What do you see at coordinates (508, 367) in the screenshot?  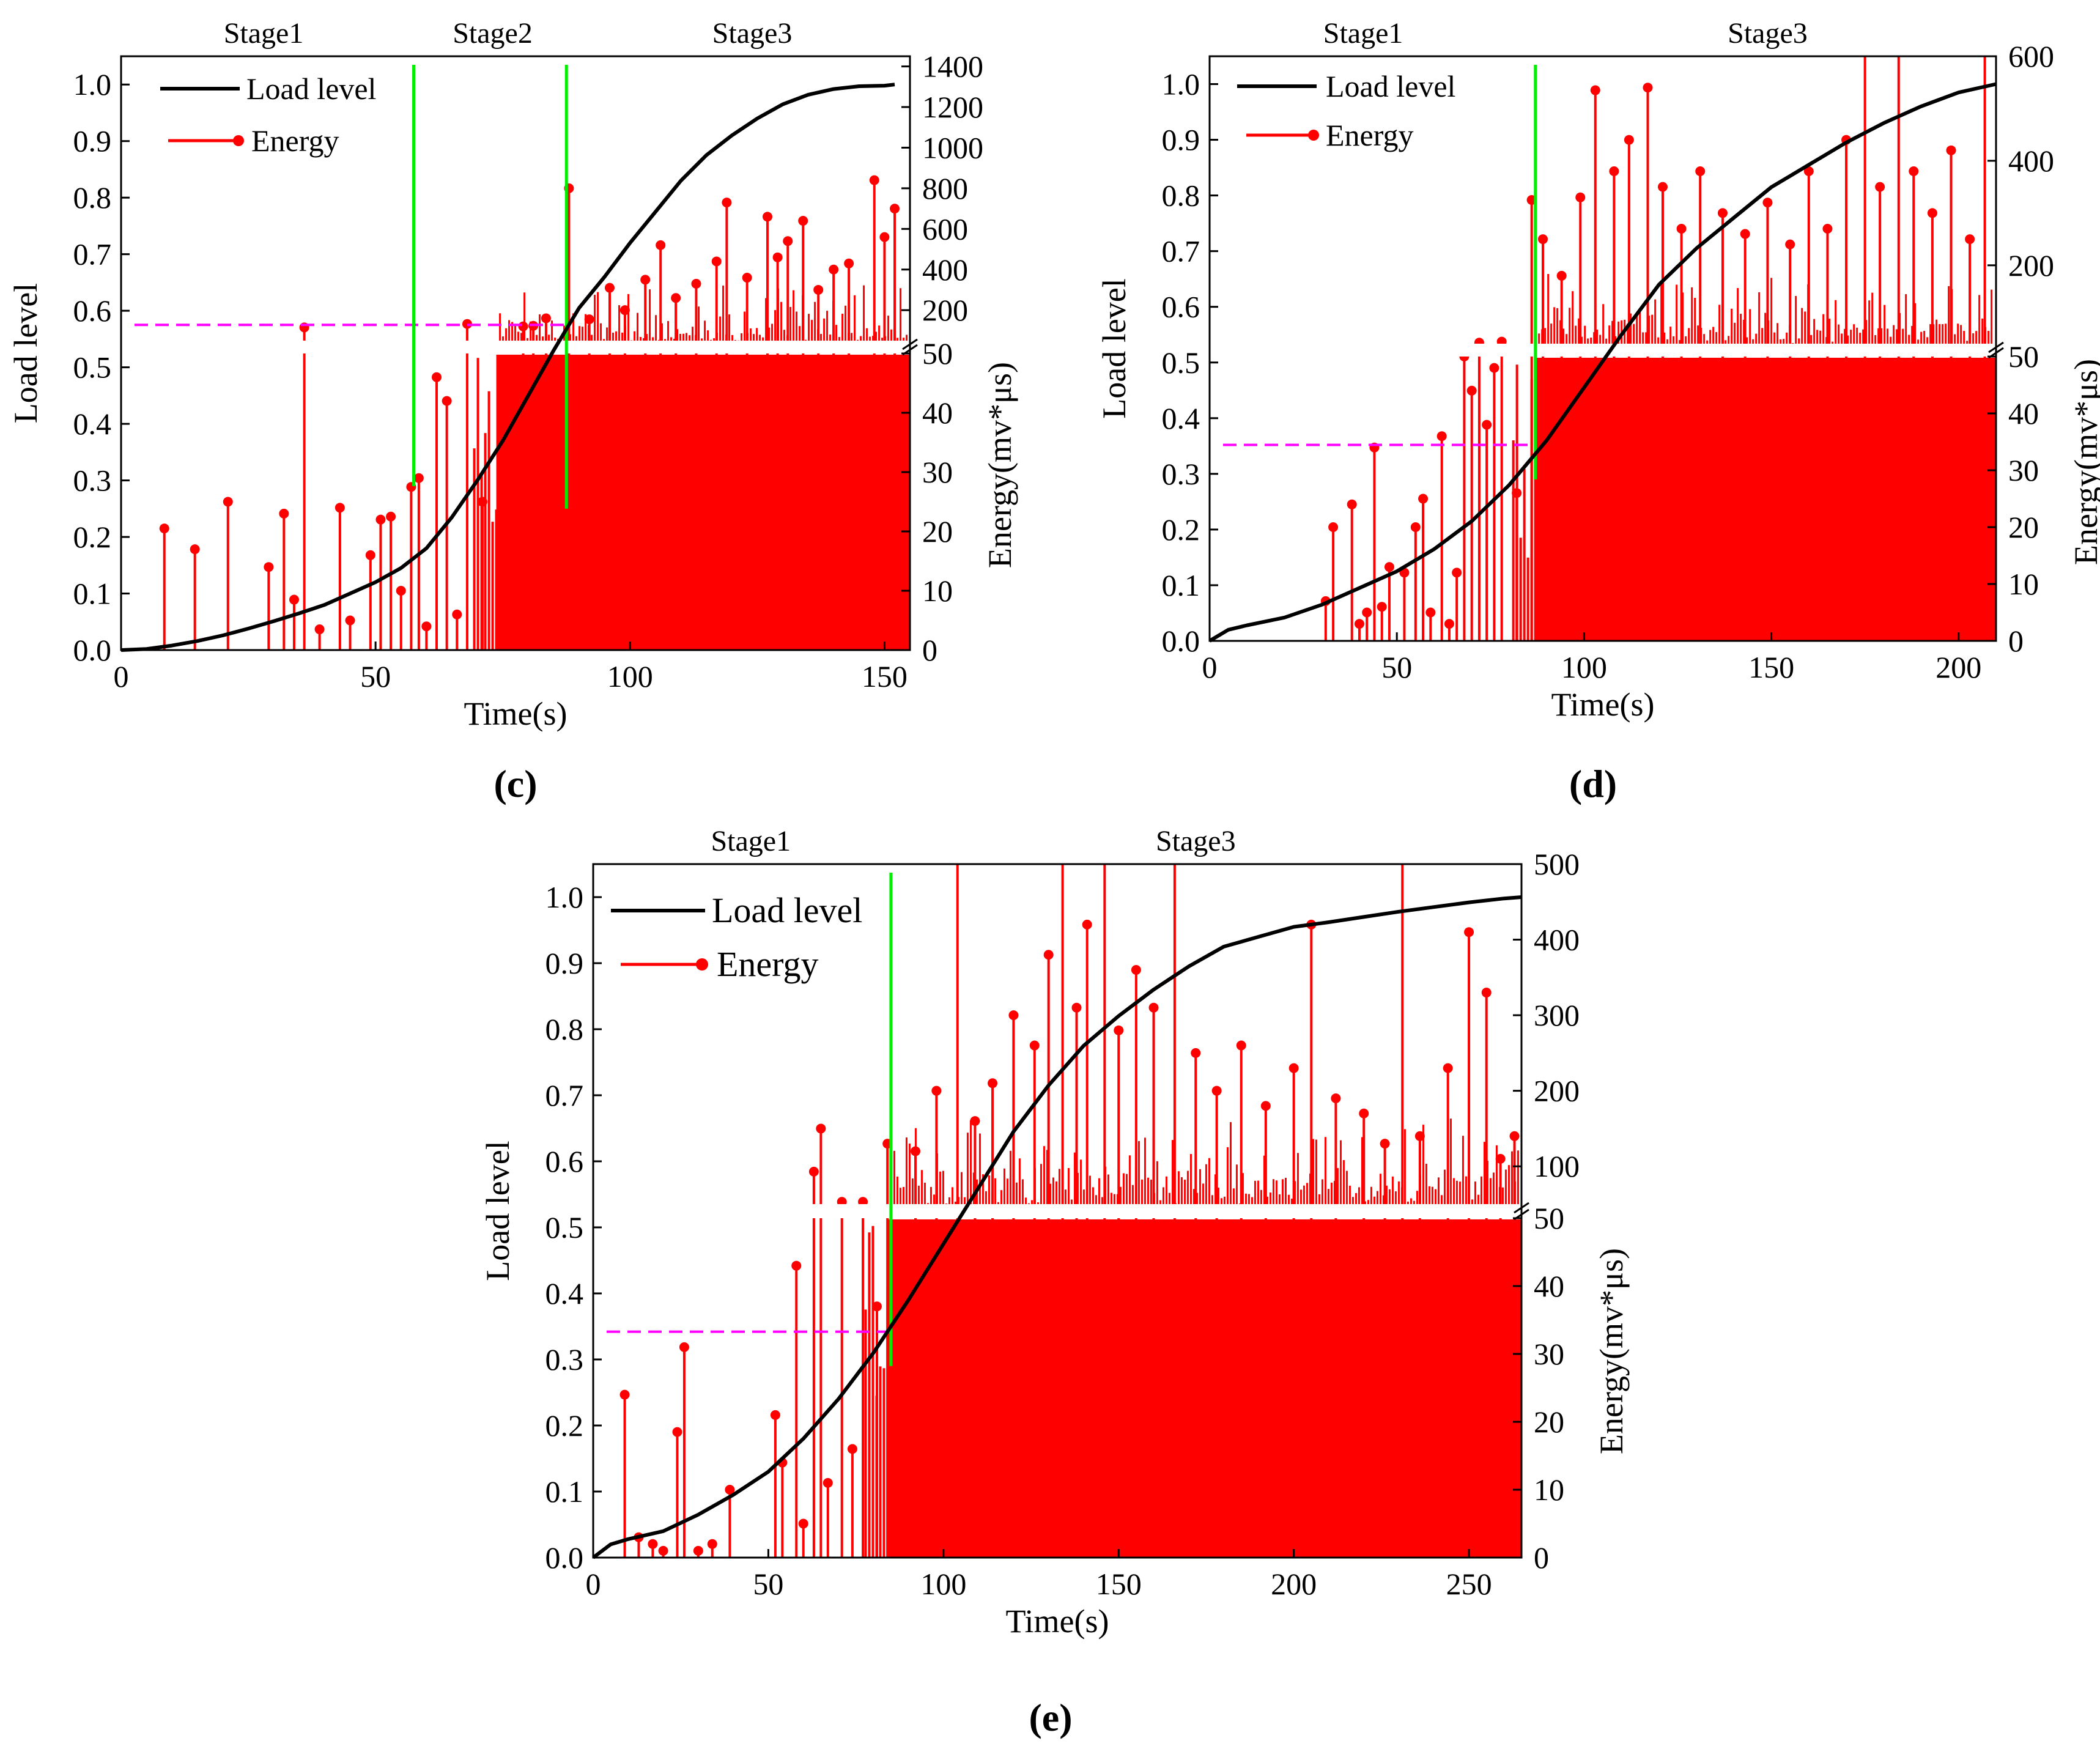 I see `load-level-curve` at bounding box center [508, 367].